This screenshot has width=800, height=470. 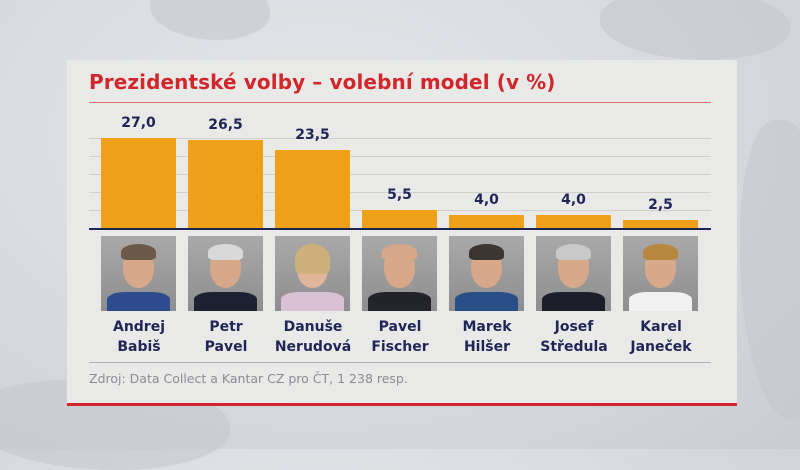 What do you see at coordinates (400, 229) in the screenshot?
I see `chart-baseline` at bounding box center [400, 229].